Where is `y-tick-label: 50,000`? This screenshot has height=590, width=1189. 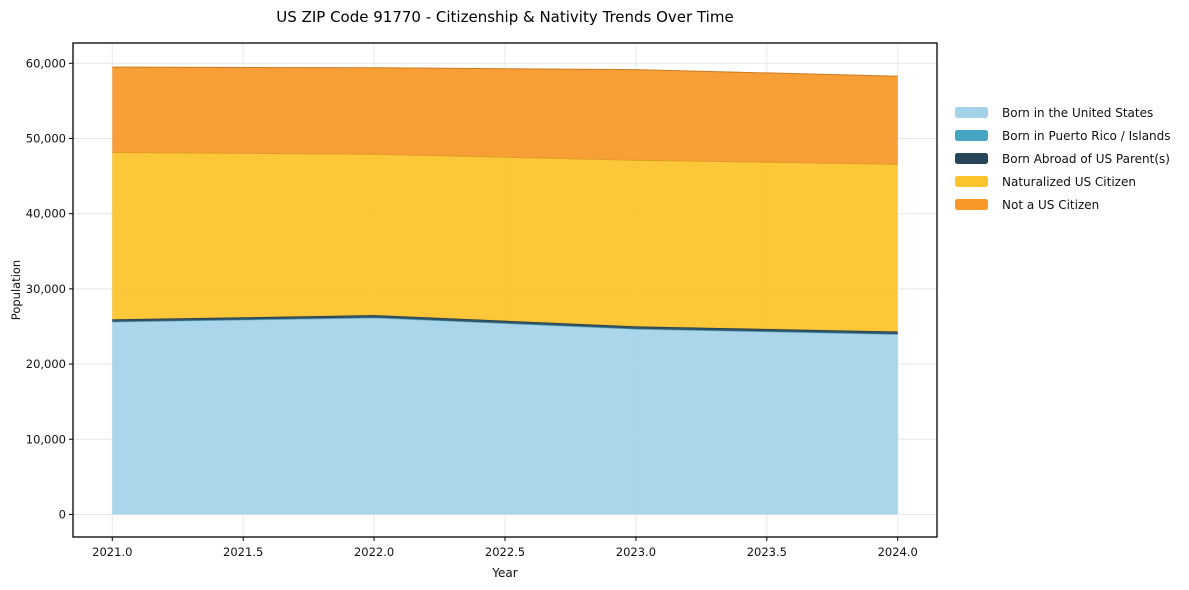
y-tick-label: 50,000 is located at coordinates (46, 138).